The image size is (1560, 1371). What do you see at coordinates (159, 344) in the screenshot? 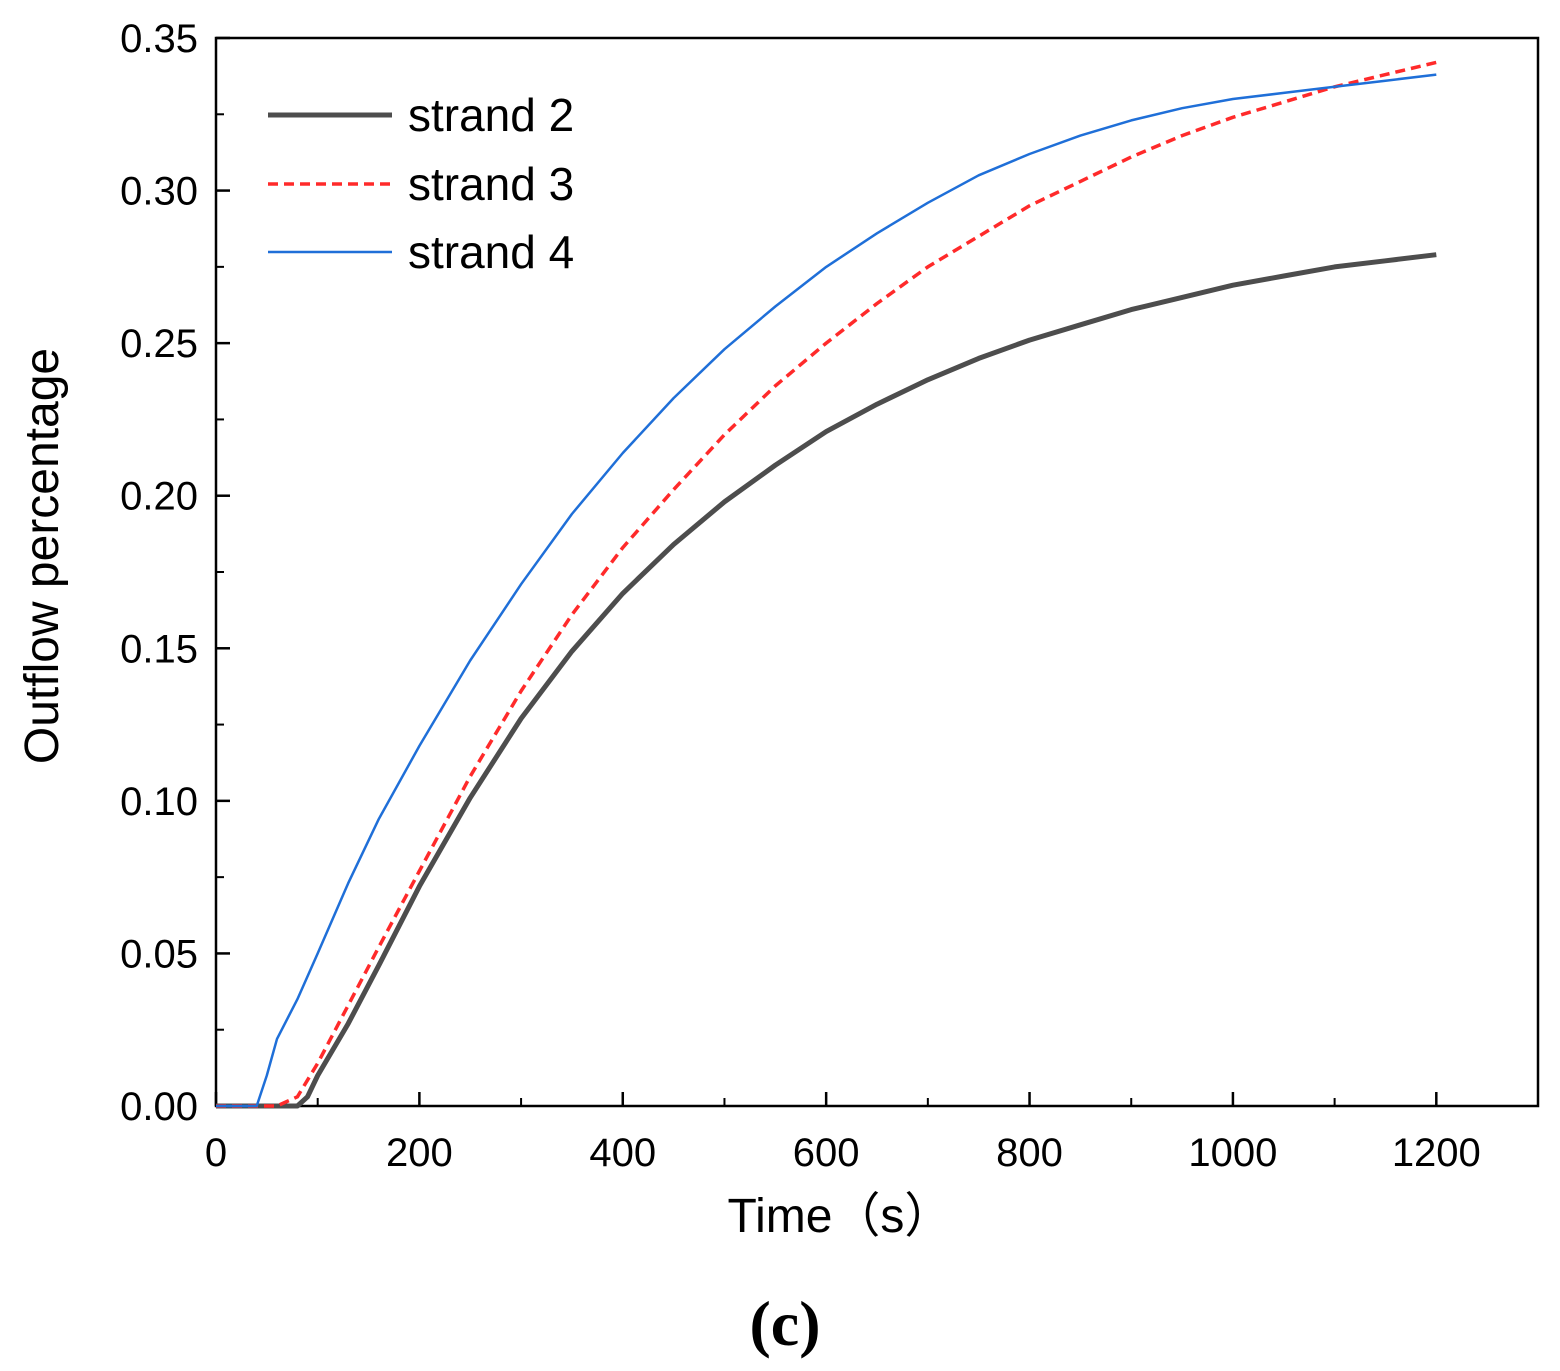
I see `y-tick-label: 0.25` at bounding box center [159, 344].